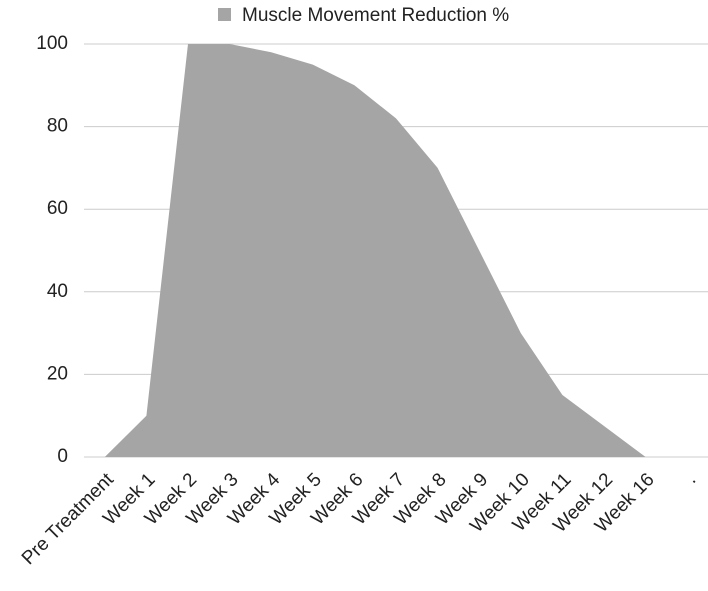 This screenshot has width=708, height=591. I want to click on x-tick-label: ., so click(691, 478).